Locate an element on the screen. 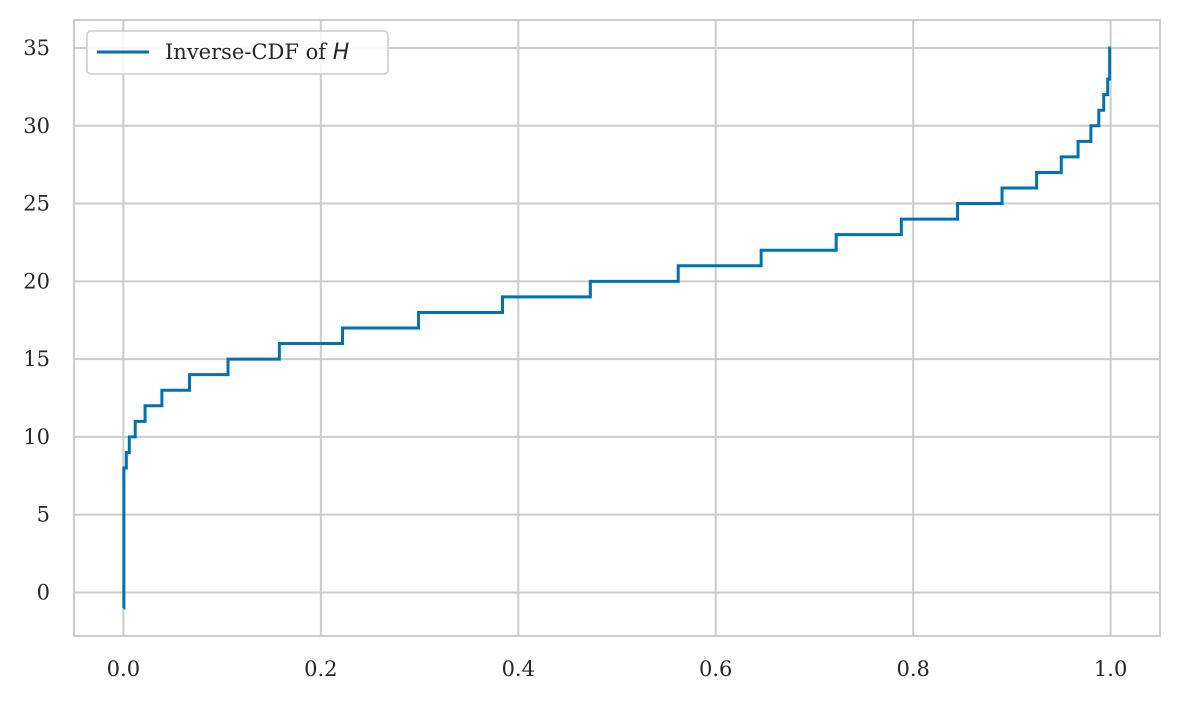  x-tick-label: 0.4 is located at coordinates (518, 669).